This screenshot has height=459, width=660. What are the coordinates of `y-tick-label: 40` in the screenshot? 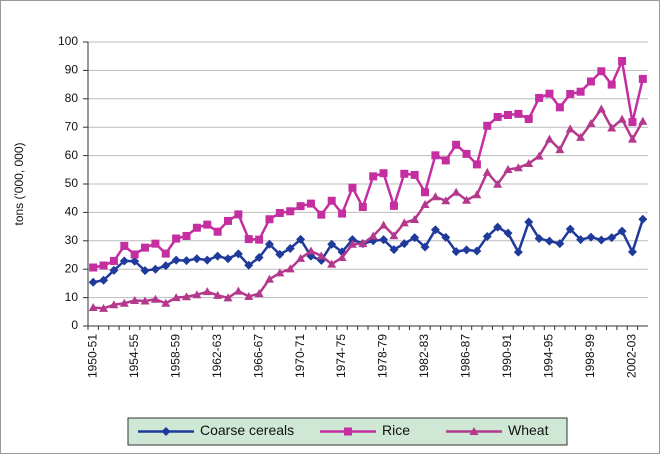 It's located at (72, 212).